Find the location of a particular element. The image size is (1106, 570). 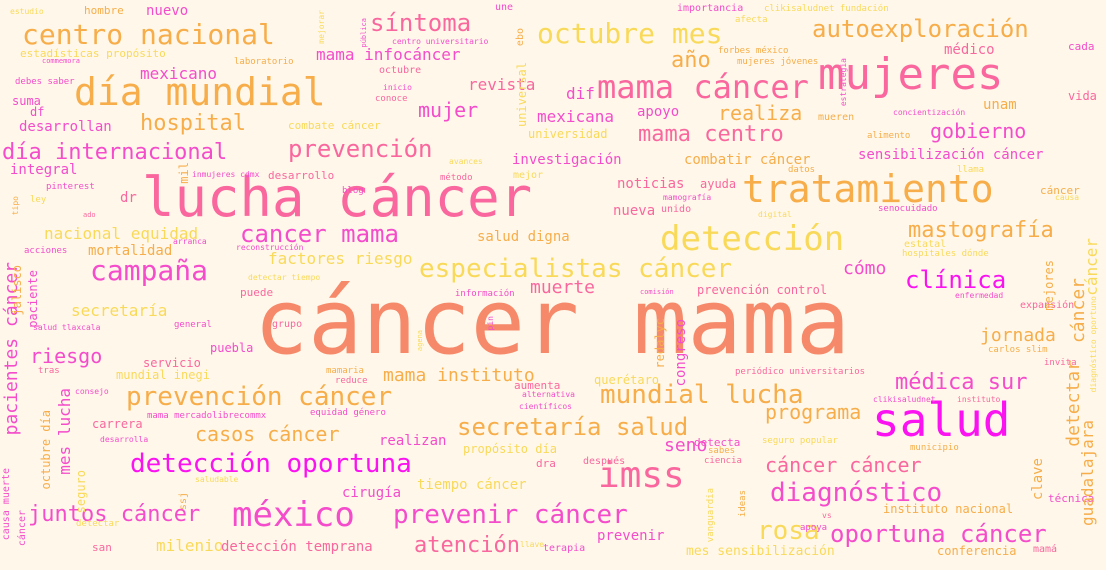

cloud-word: ebo is located at coordinates (520, 37).